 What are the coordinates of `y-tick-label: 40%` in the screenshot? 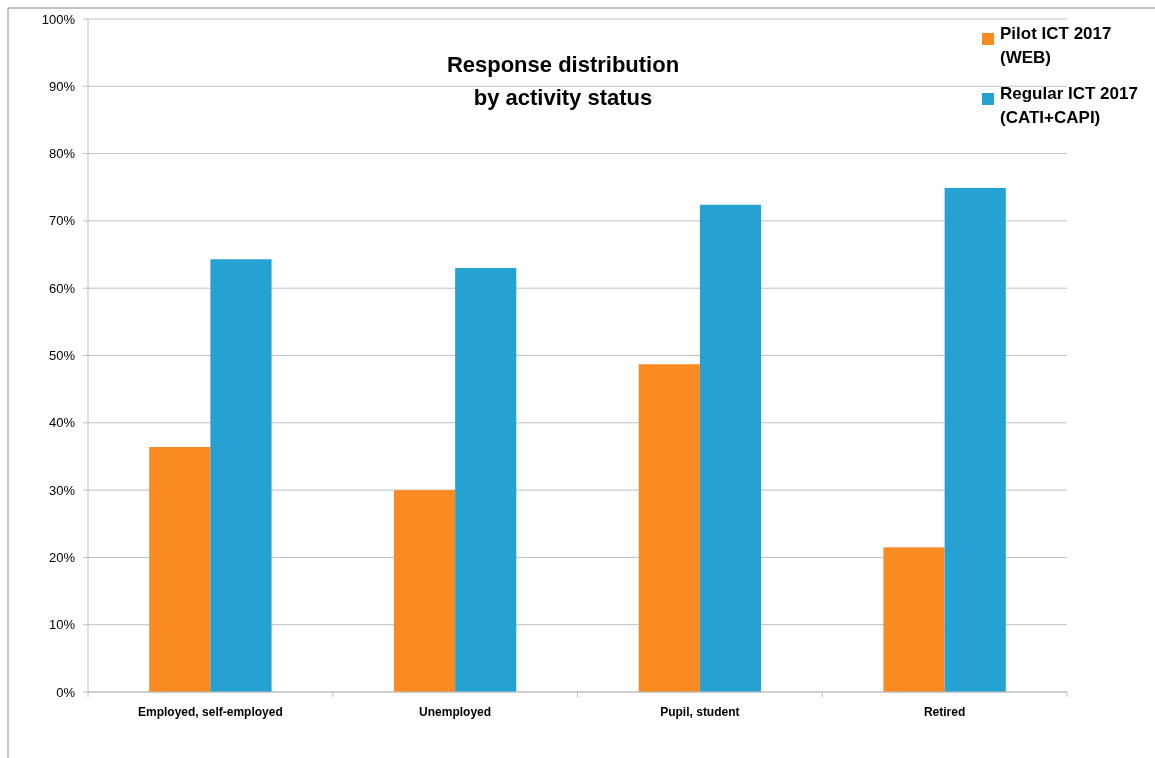 It's located at (62, 423).